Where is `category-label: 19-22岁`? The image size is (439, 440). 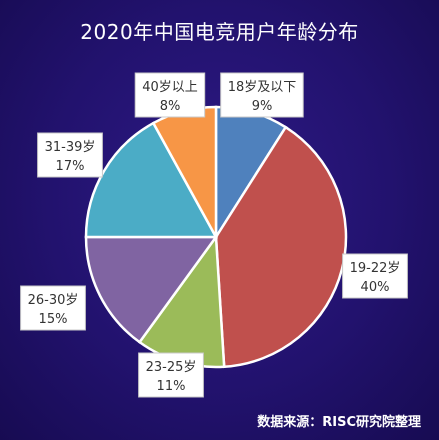 category-label: 19-22岁 is located at coordinates (375, 268).